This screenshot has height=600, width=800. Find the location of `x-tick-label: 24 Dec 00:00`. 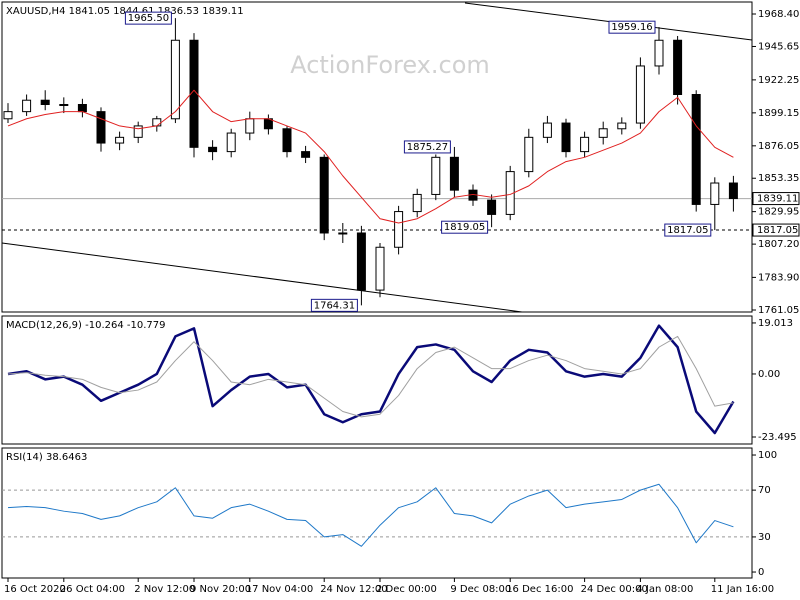

x-tick-label: 24 Dec 00:00 is located at coordinates (614, 589).